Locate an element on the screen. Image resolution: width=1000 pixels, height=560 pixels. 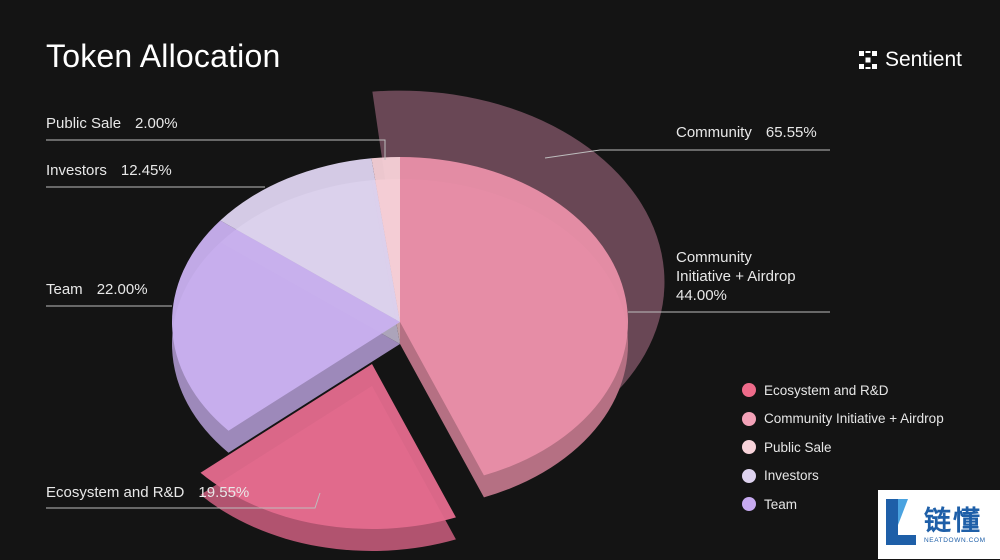
chart-title: Token Allocation is located at coordinates (163, 56).